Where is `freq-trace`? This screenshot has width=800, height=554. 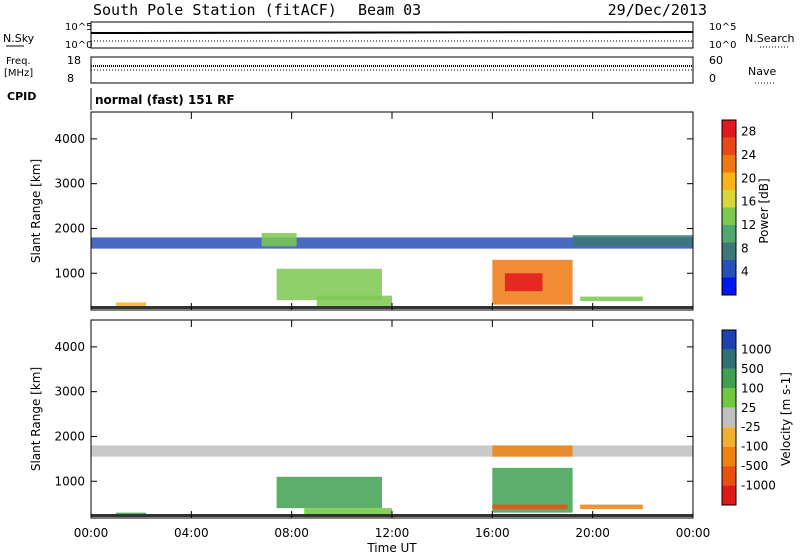
freq-trace is located at coordinates (392, 68).